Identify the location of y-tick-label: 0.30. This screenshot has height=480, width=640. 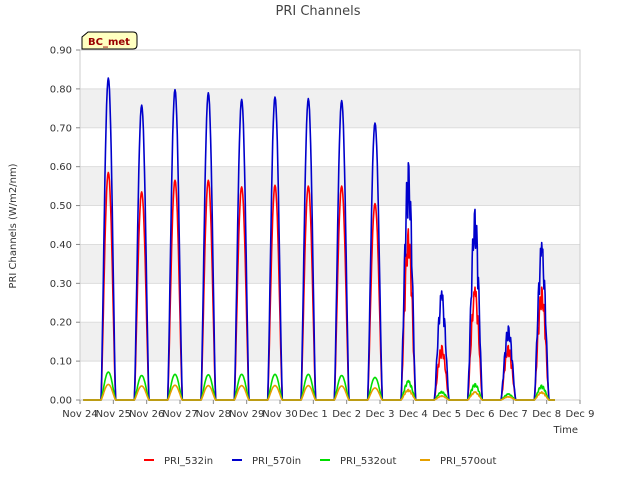
(61, 284).